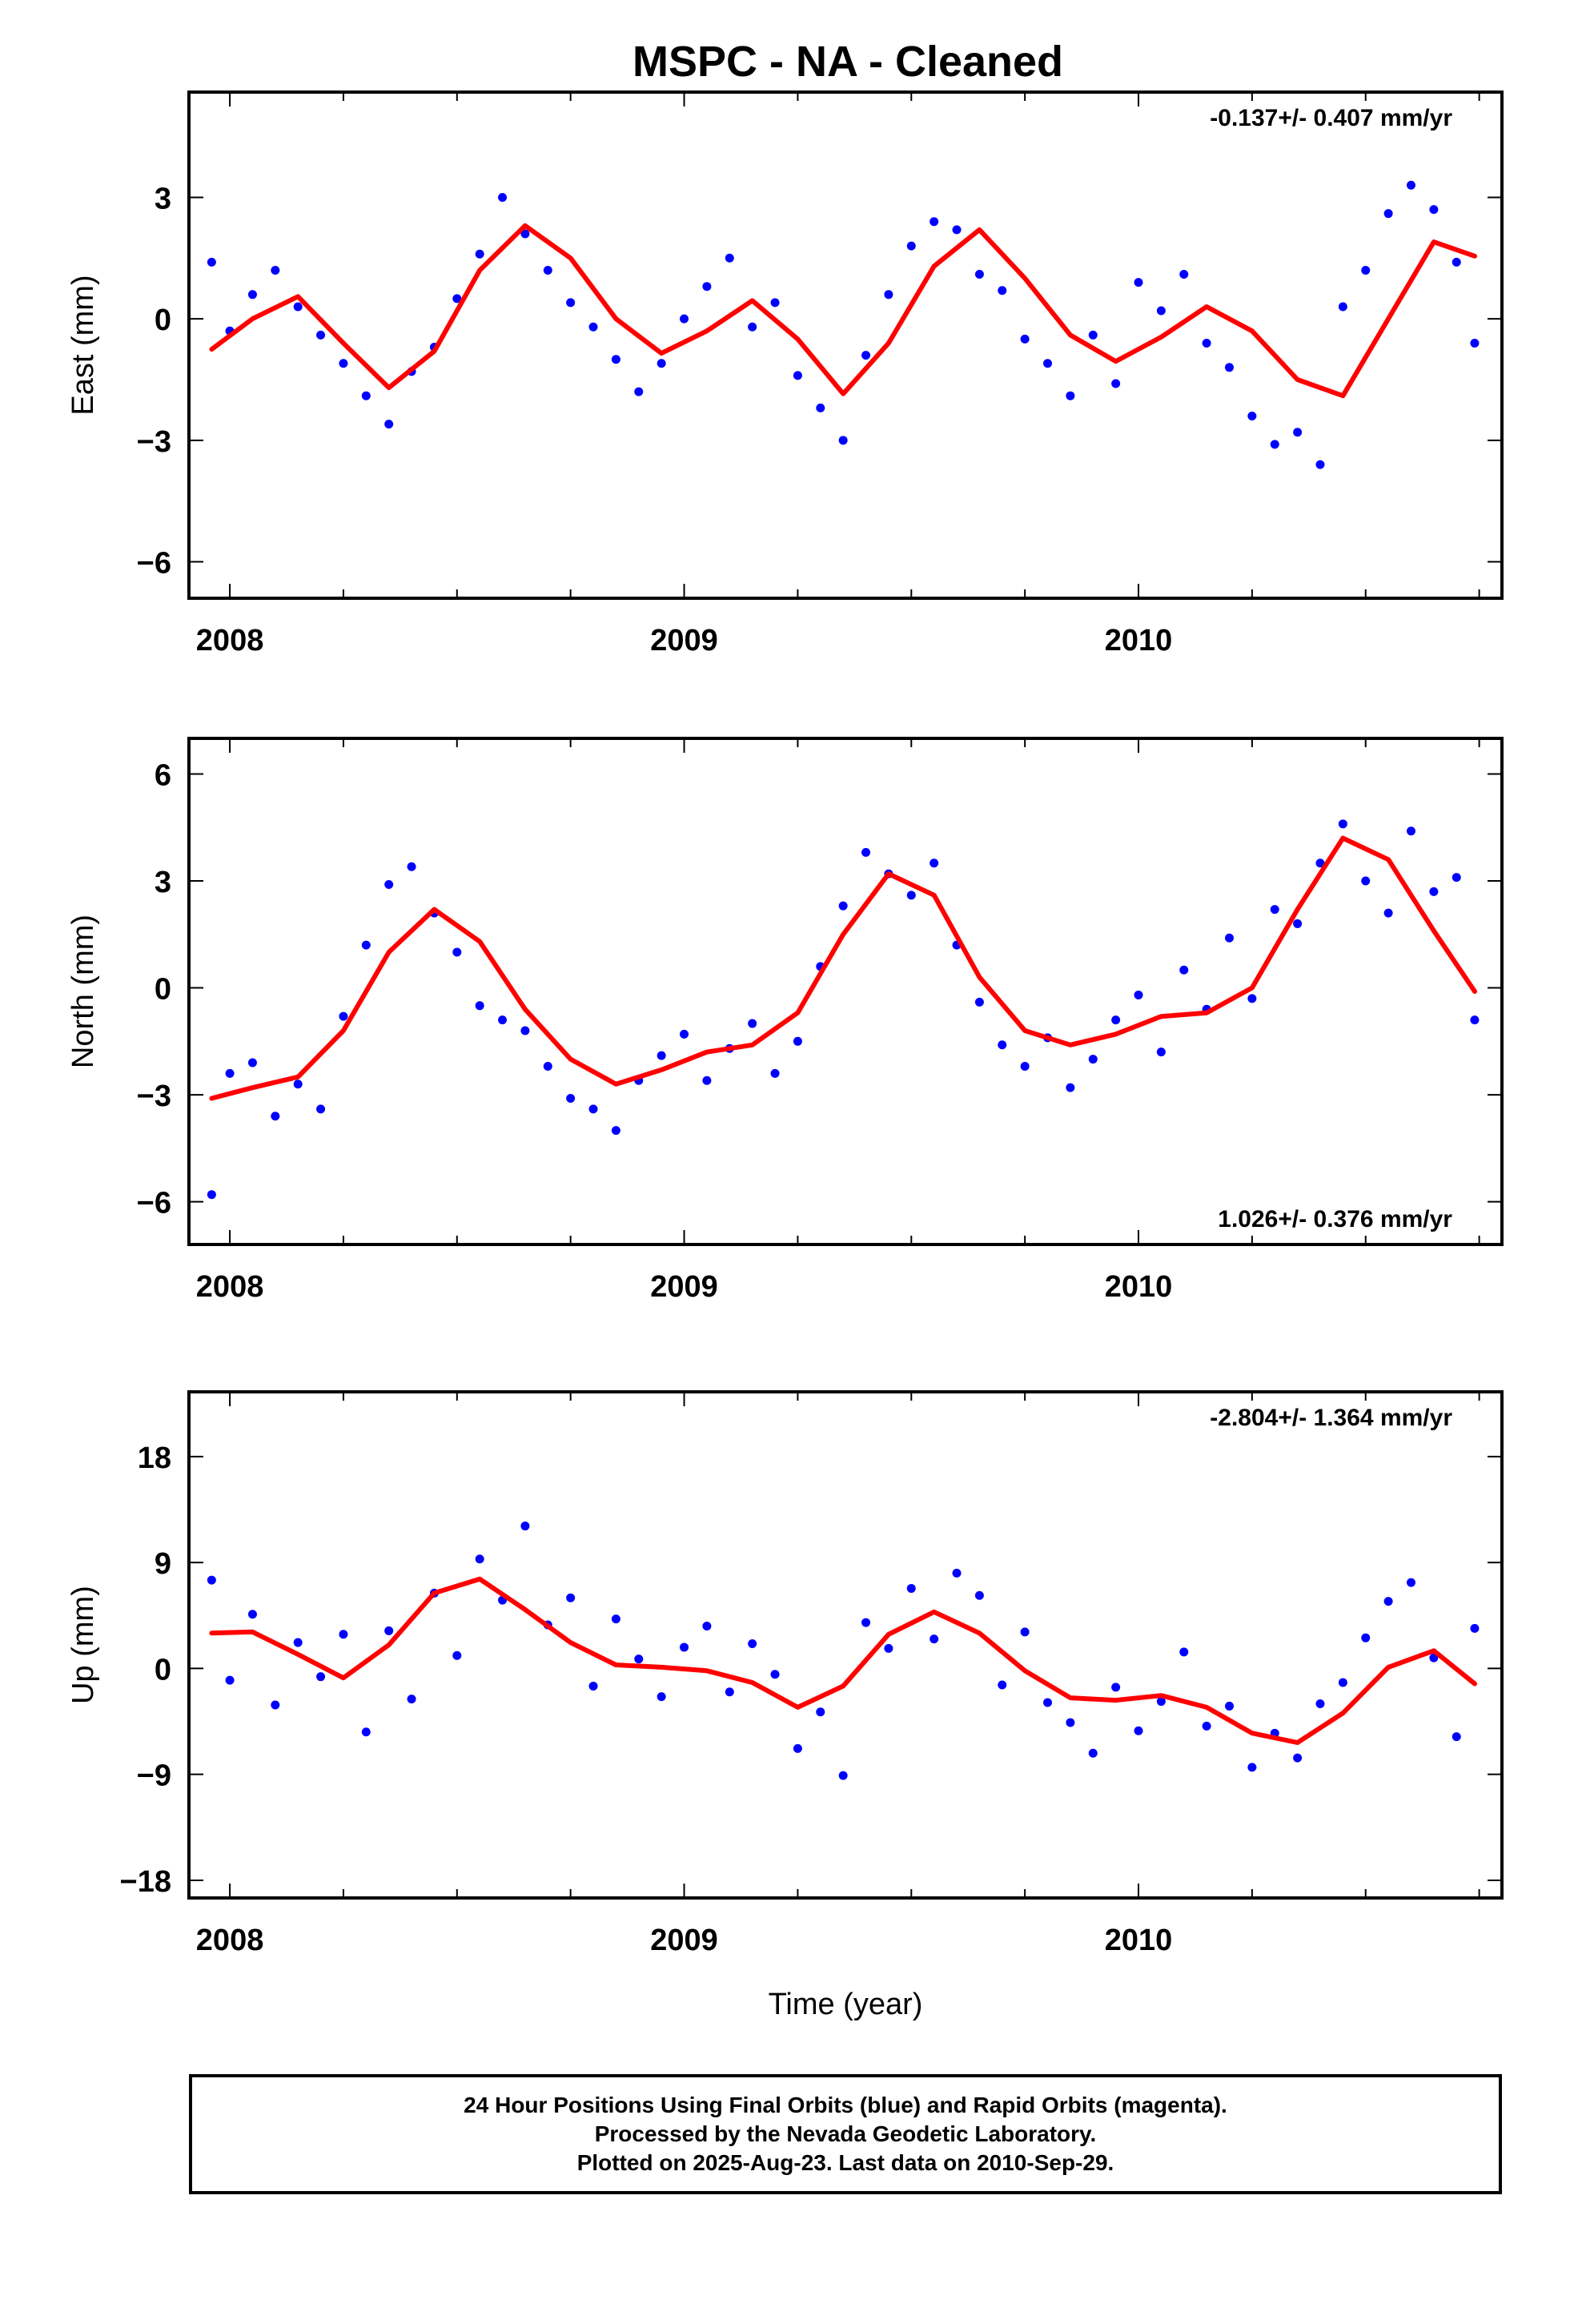  Describe the element at coordinates (847, 62) in the screenshot. I see `figure-title: MSPC - NA - Cleaned` at that location.